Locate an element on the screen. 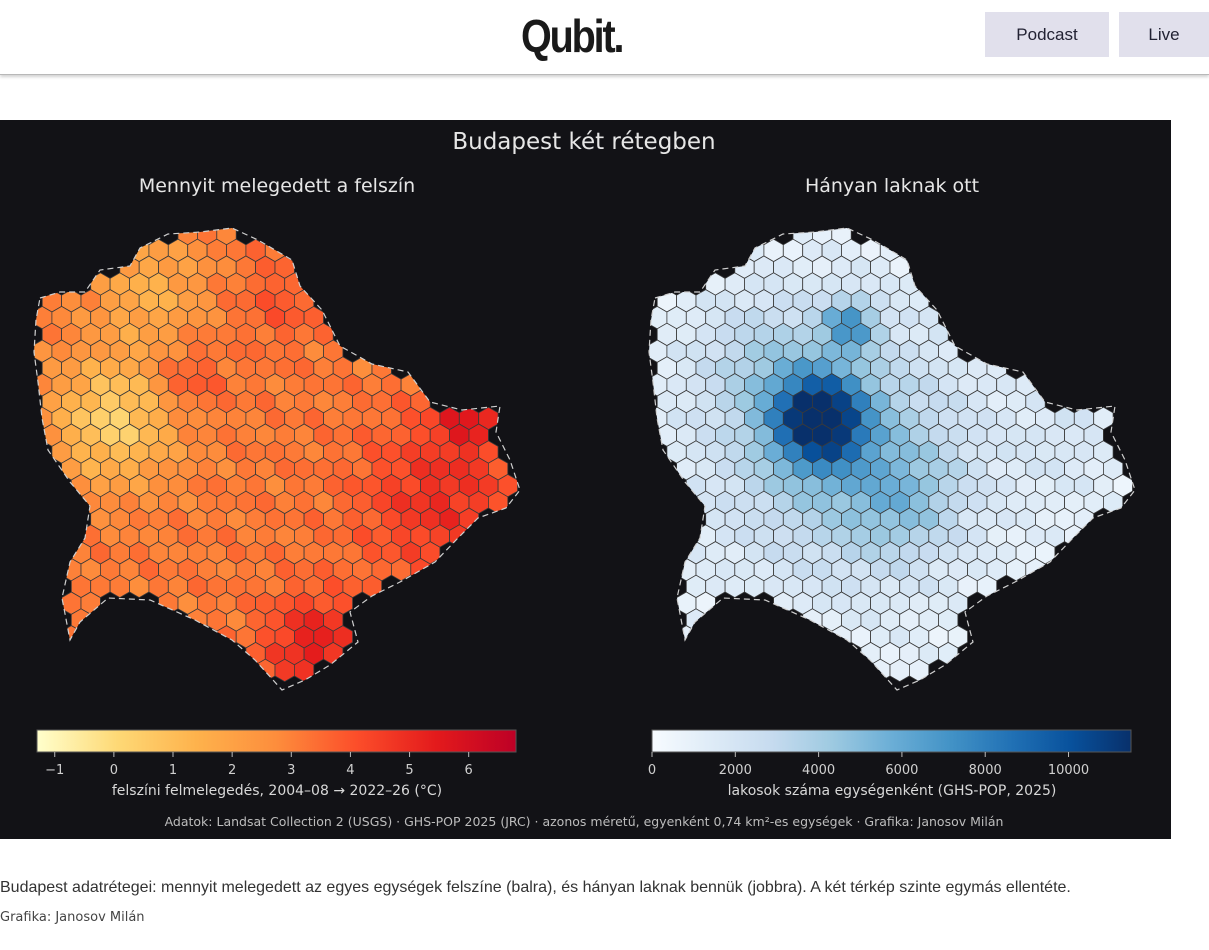  site-logo: Qubit. is located at coordinates (573, 36).